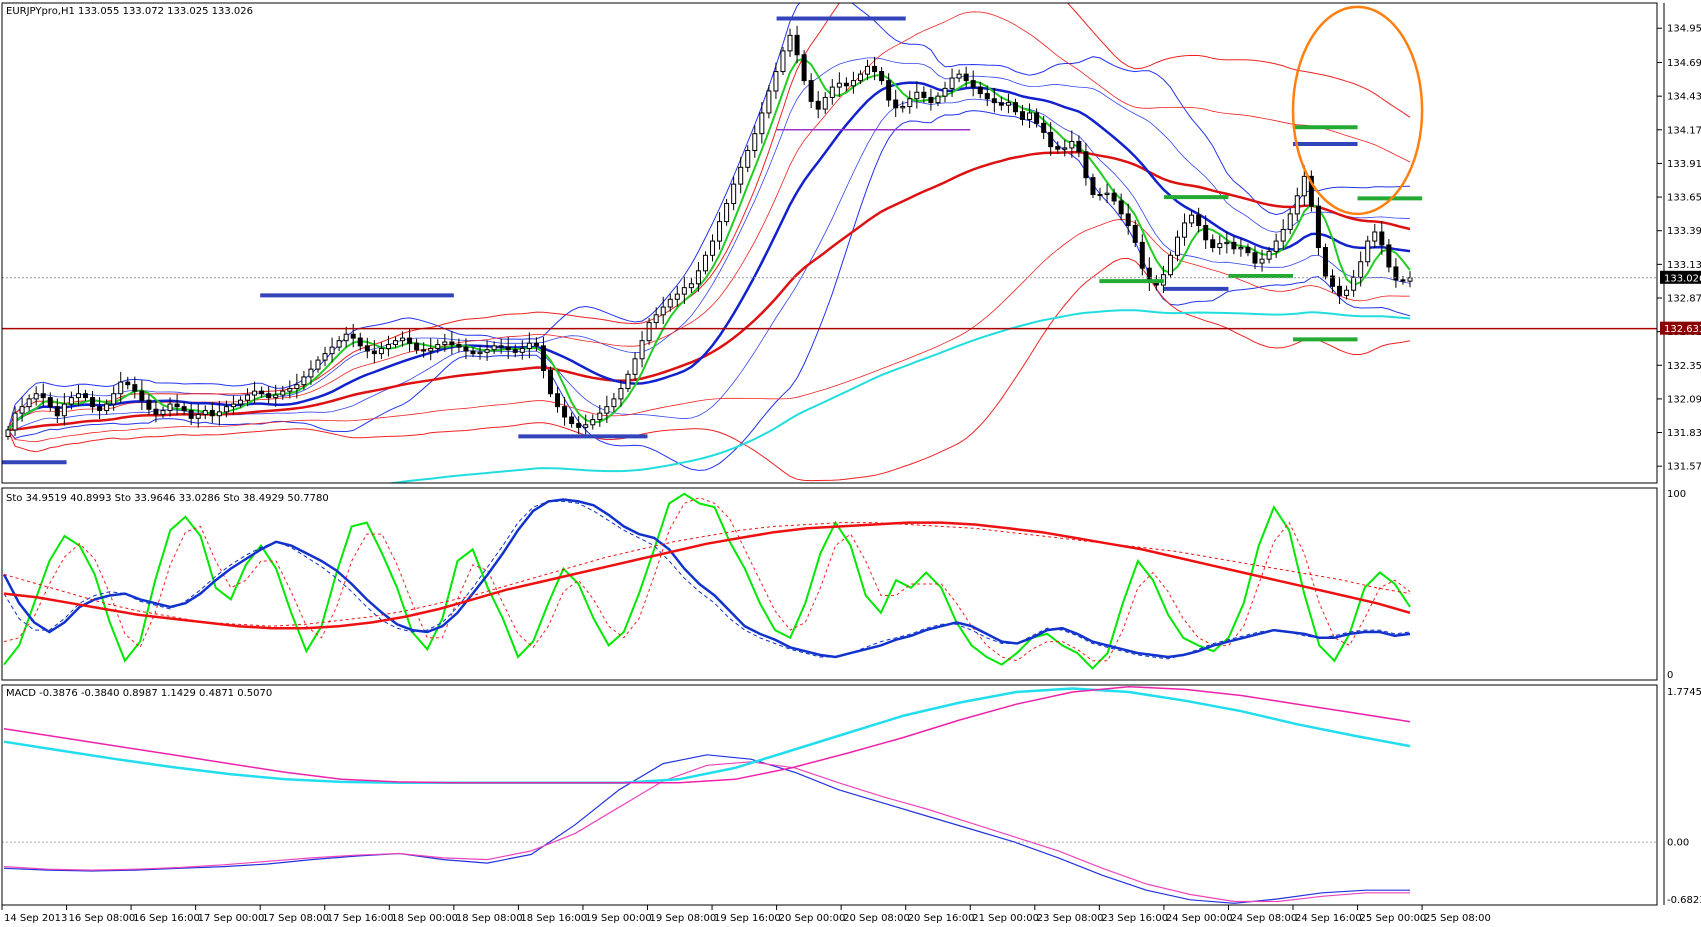 This screenshot has width=1701, height=927. Describe the element at coordinates (1684, 265) in the screenshot. I see `price-tick-label: 133.130` at that location.